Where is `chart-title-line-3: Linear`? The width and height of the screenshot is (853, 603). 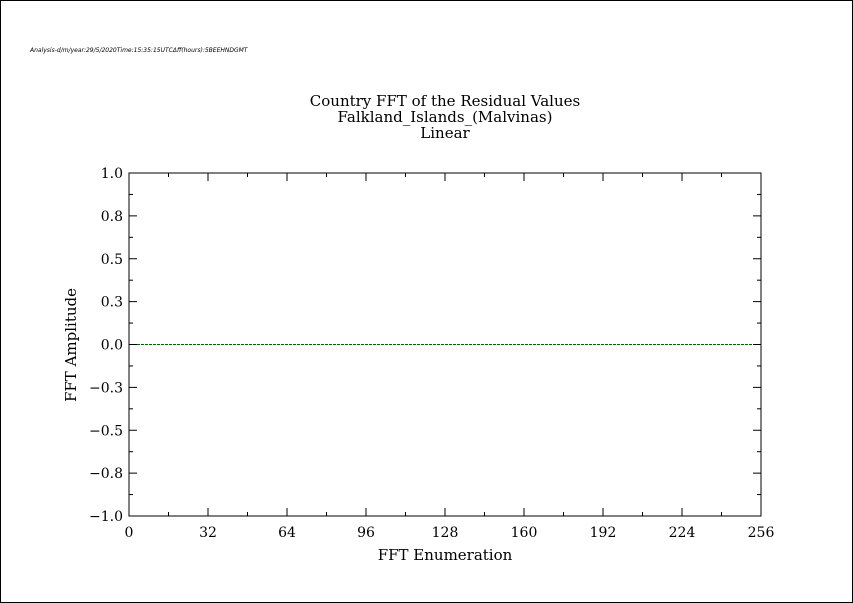 chart-title-line-3: Linear is located at coordinates (445, 133).